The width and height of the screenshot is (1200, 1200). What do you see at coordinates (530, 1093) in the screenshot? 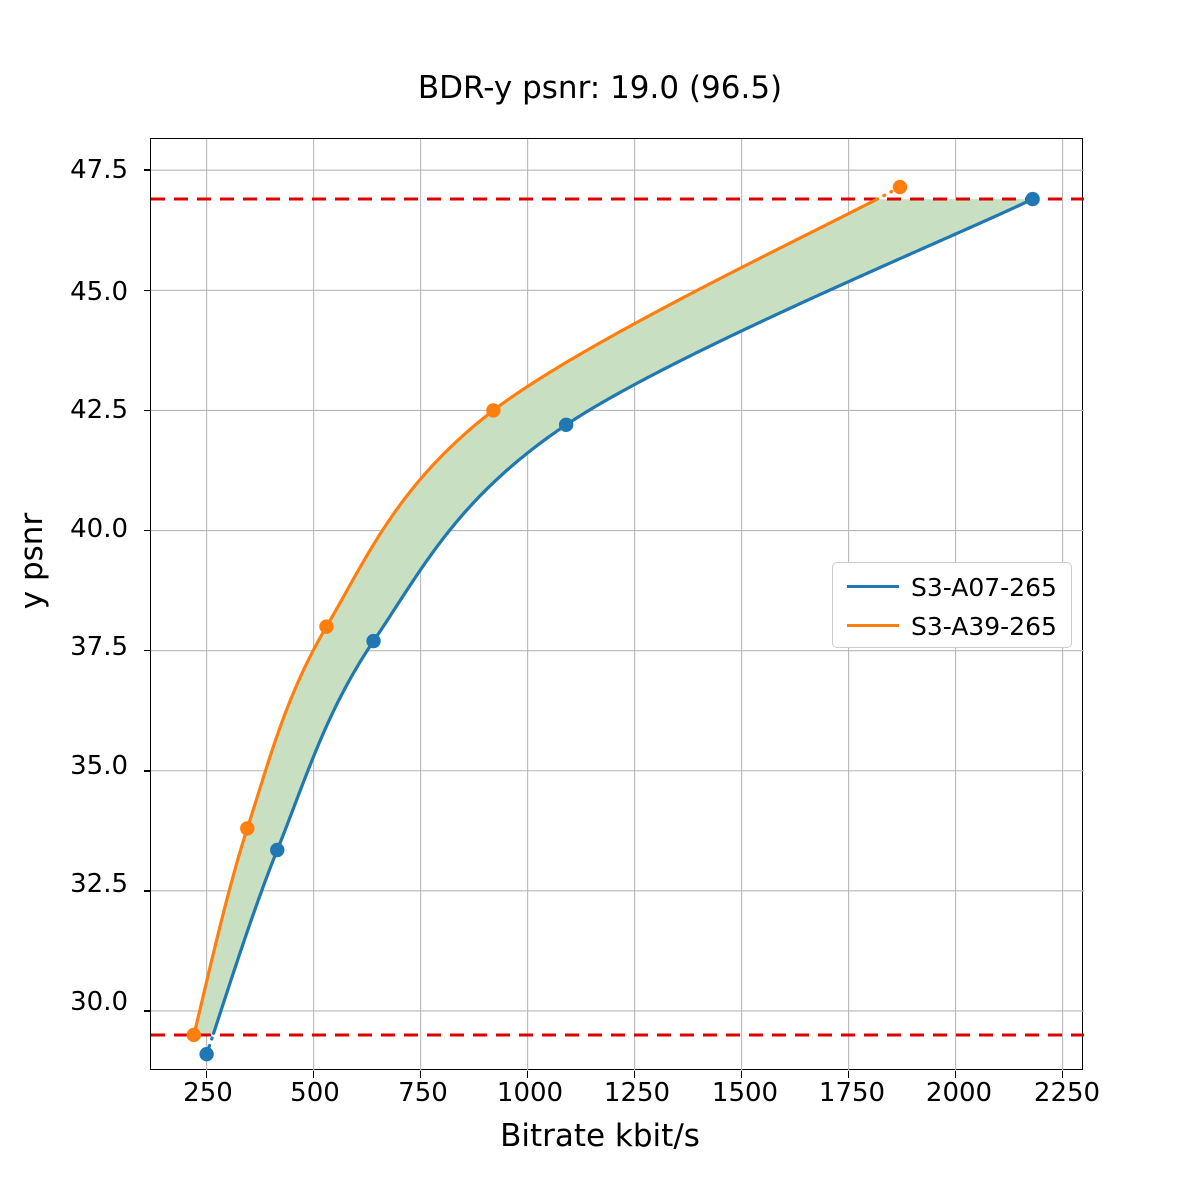
I see `x-tick-label: 1000` at bounding box center [530, 1093].